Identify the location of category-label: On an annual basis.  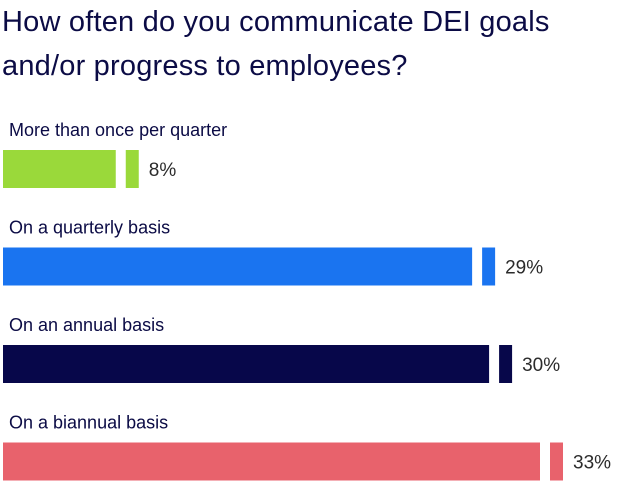
(86, 325).